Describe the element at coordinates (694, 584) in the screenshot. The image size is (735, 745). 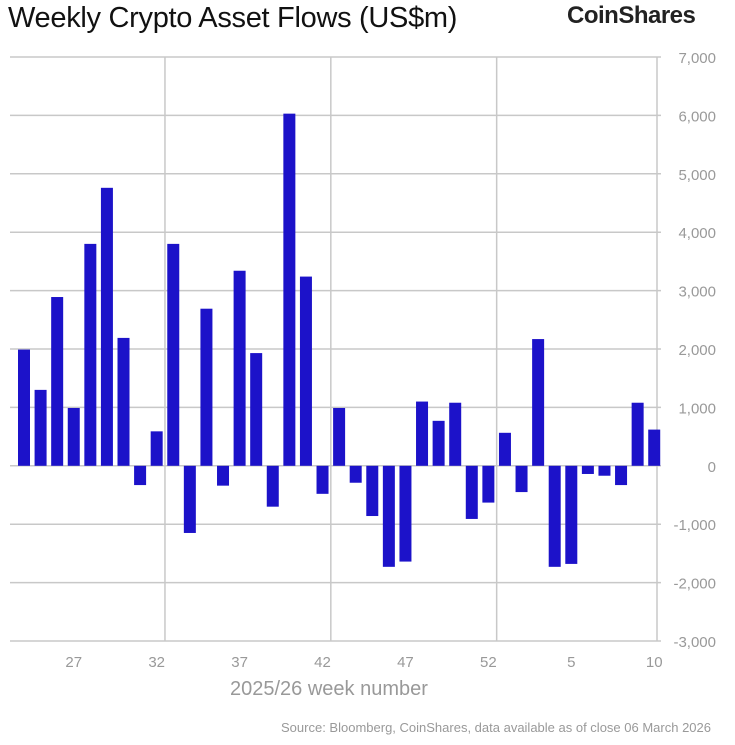
I see `y-tick-label: -2,000` at that location.